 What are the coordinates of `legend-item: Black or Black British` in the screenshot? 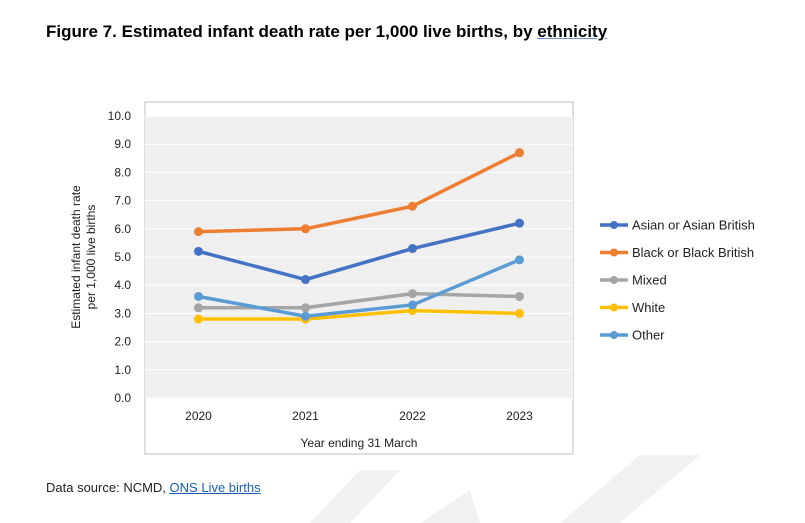 It's located at (677, 252).